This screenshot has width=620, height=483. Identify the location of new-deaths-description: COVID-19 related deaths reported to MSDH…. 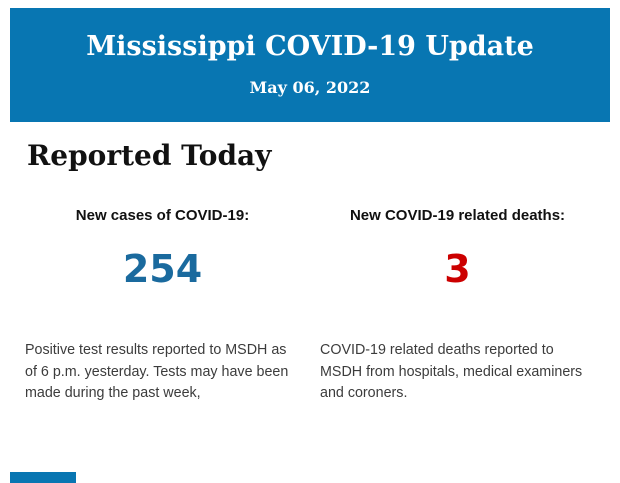
(451, 371).